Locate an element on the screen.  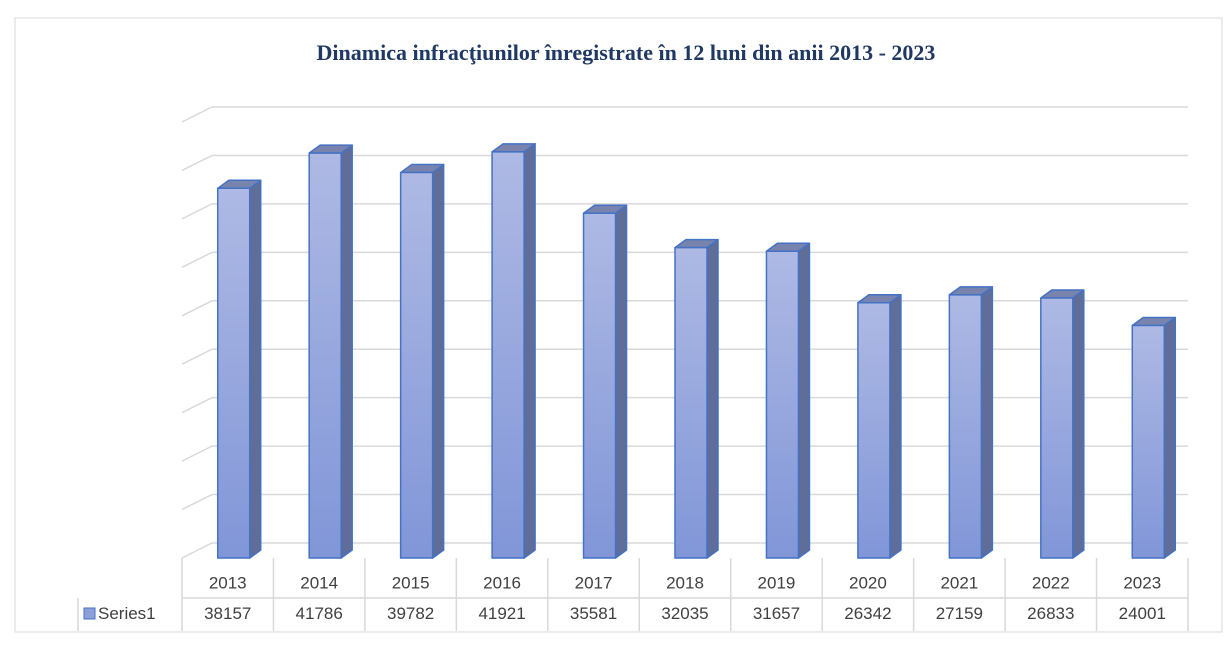
legend-key is located at coordinates (89, 613).